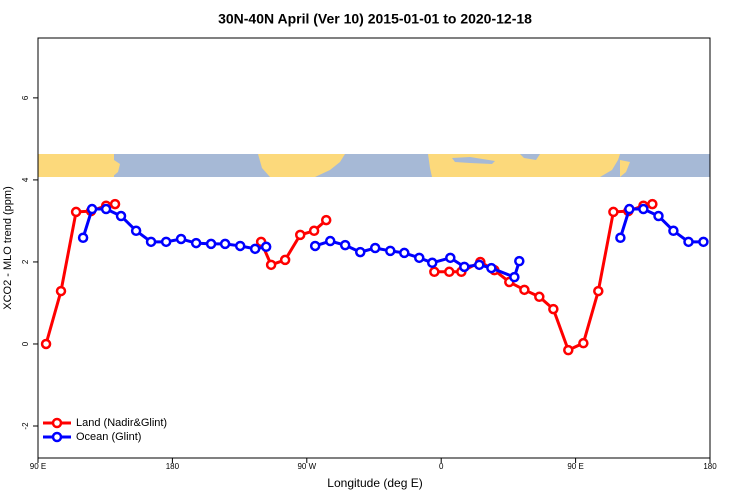 This screenshot has height=500, width=750. Describe the element at coordinates (25, 261) in the screenshot. I see `y-tick-label: 2` at that location.